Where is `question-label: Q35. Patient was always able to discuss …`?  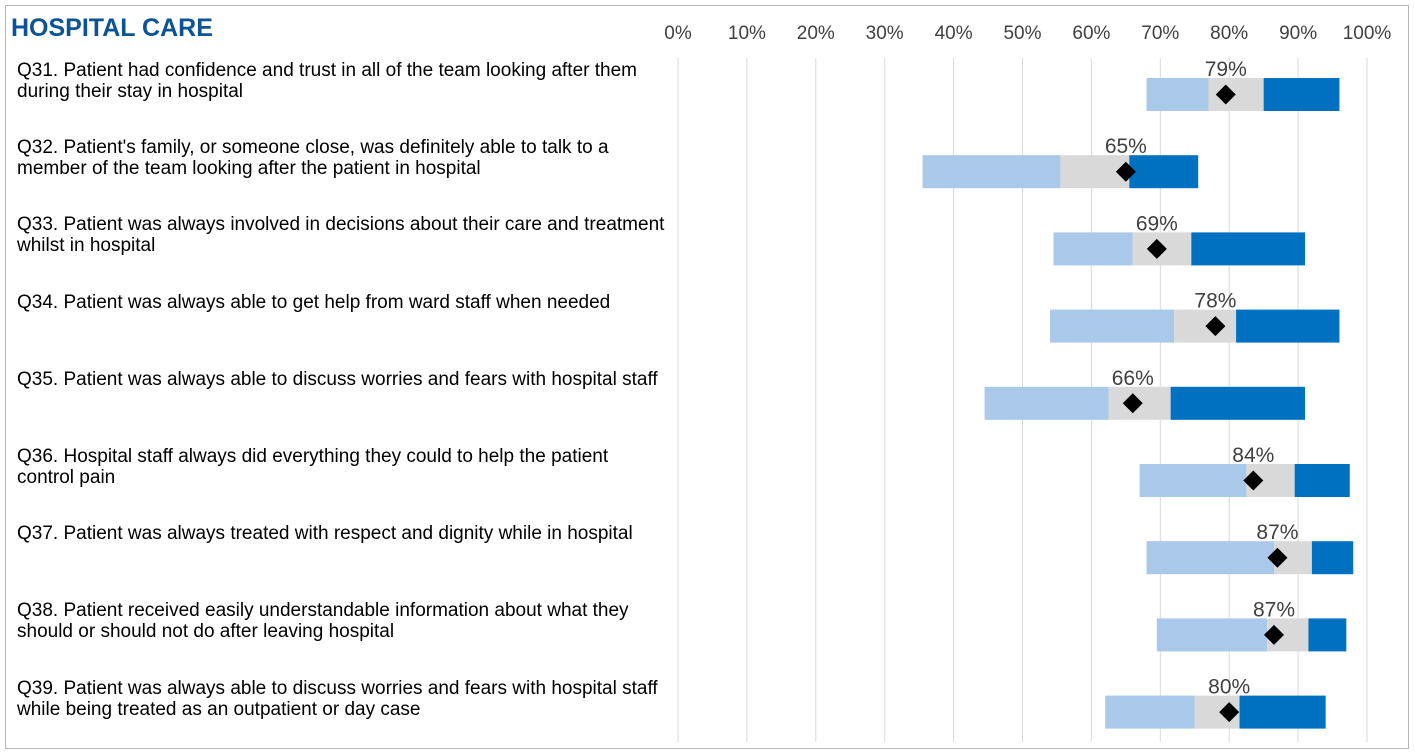 question-label: Q35. Patient was always able to discuss … is located at coordinates (337, 379).